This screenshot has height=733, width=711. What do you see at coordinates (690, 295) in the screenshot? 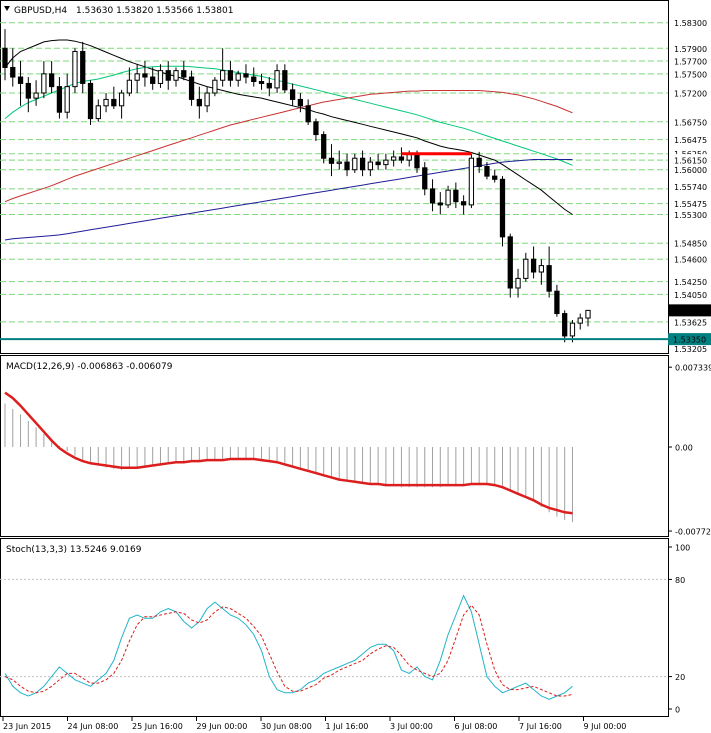
I see `price-axis-label: 1.54050` at bounding box center [690, 295].